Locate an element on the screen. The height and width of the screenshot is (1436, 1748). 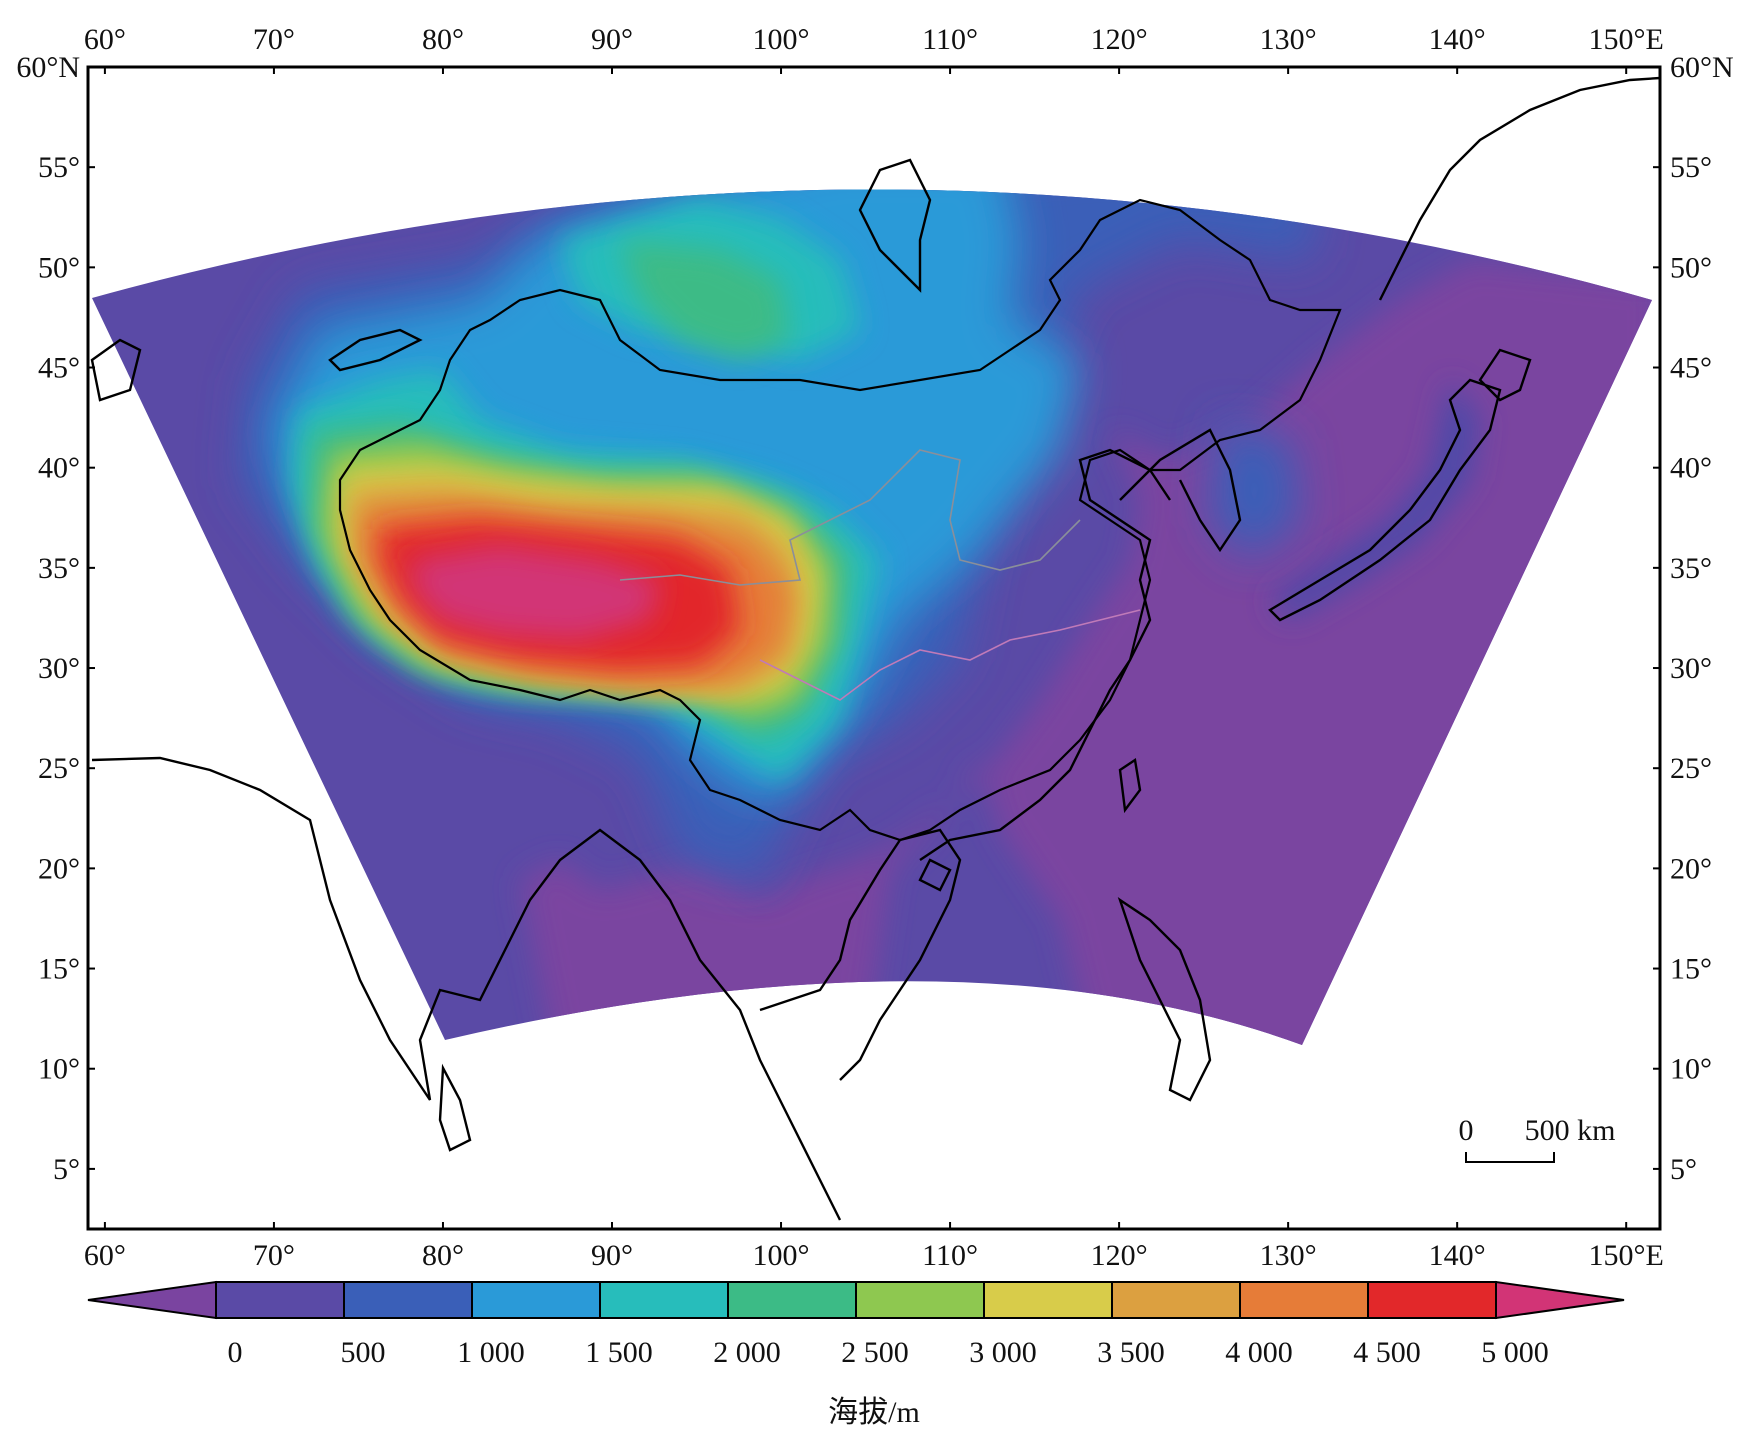
right-axis-label: 35° is located at coordinates (1691, 568).